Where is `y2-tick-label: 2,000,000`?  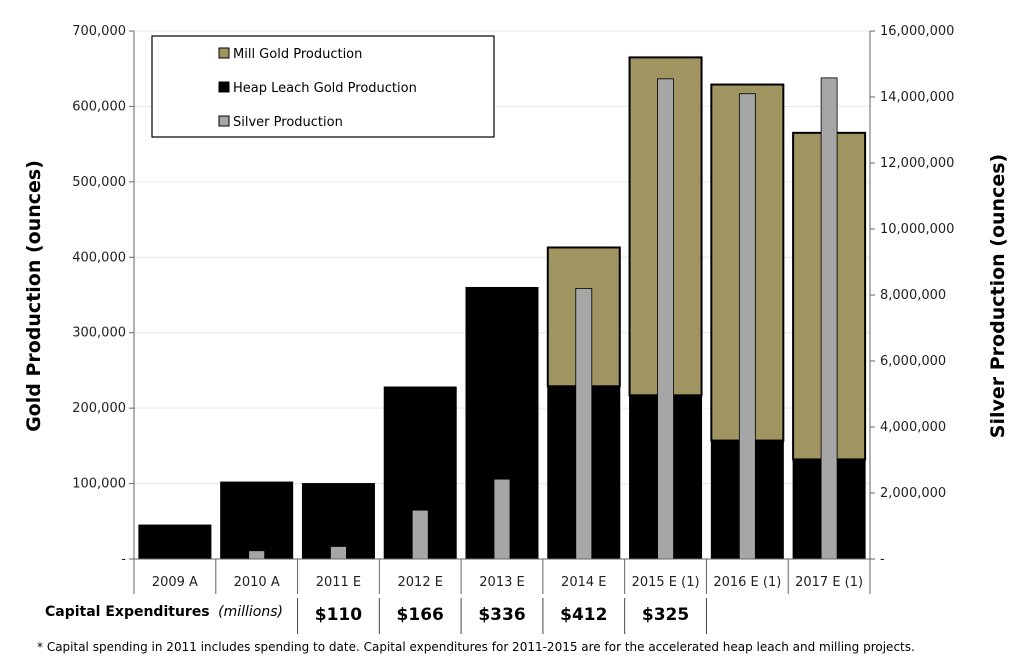
y2-tick-label: 2,000,000 is located at coordinates (913, 493).